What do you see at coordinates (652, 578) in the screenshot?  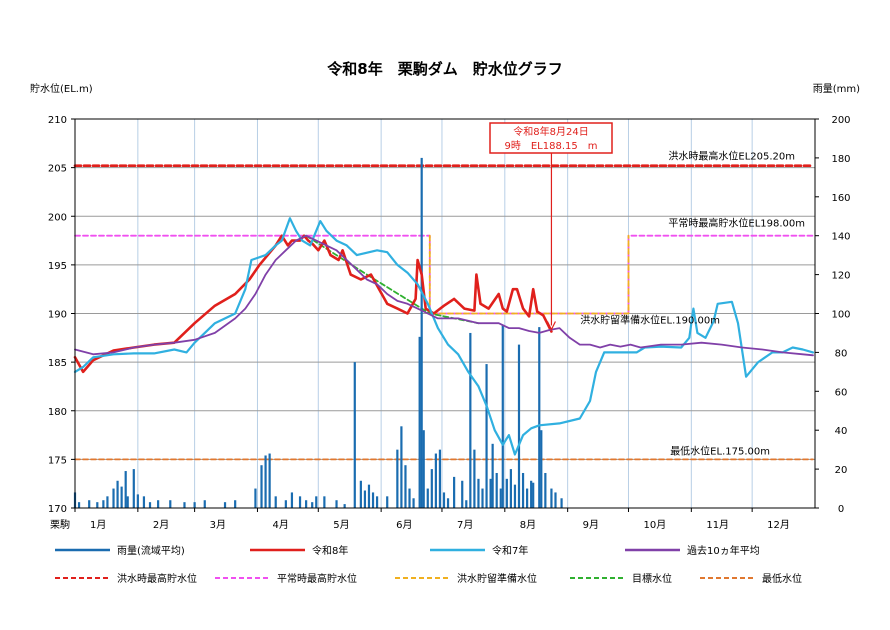 I see `legend-label-7: 目標水位` at bounding box center [652, 578].